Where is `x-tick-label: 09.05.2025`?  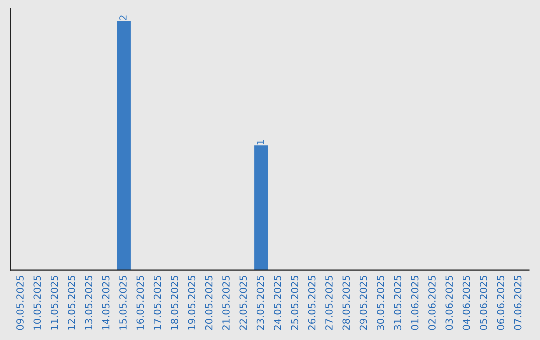
x-tick-label: 09.05.2025 is located at coordinates (20, 303).